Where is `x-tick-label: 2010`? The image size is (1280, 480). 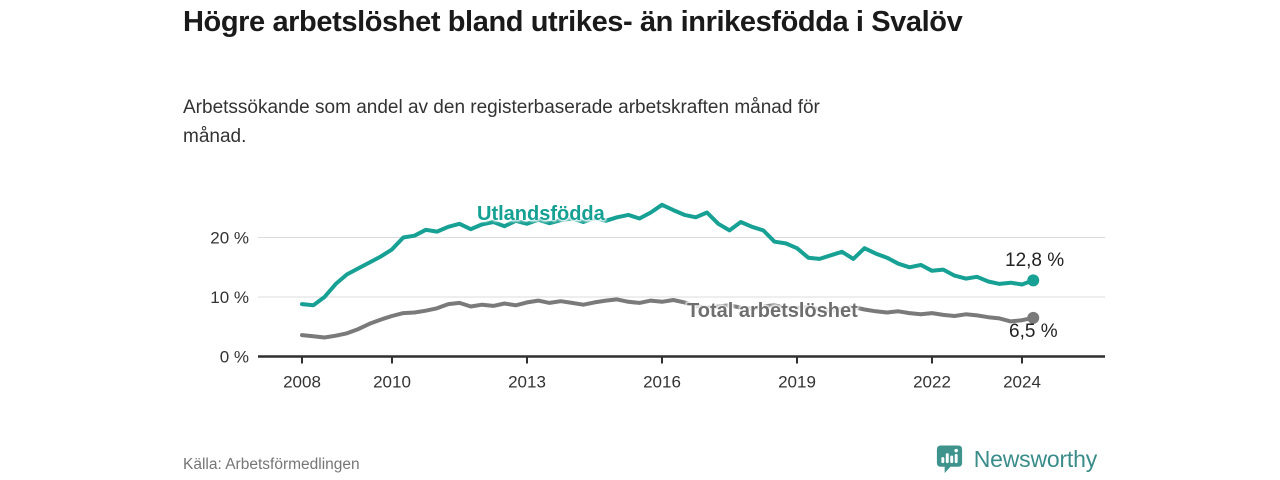 x-tick-label: 2010 is located at coordinates (392, 382).